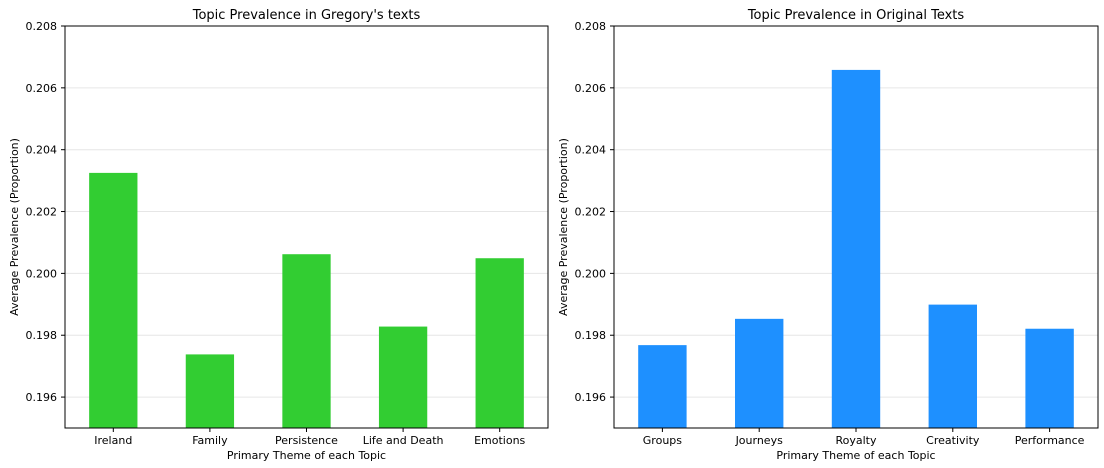 Image resolution: width=1104 pixels, height=468 pixels. What do you see at coordinates (210, 391) in the screenshot?
I see `bar-family` at bounding box center [210, 391].